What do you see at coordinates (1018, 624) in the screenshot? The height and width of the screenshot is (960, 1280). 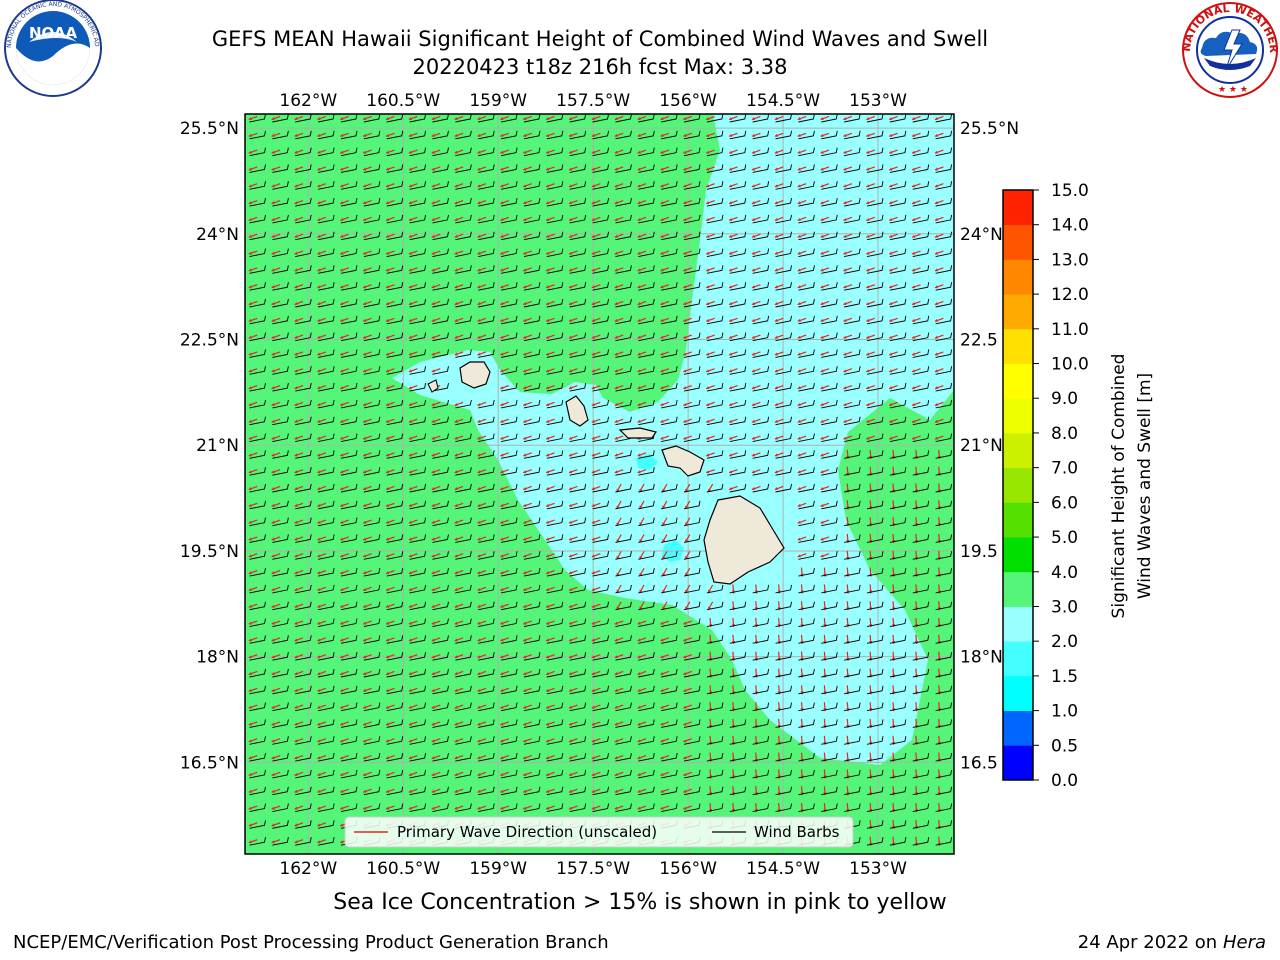 I see `colorbar-segment` at bounding box center [1018, 624].